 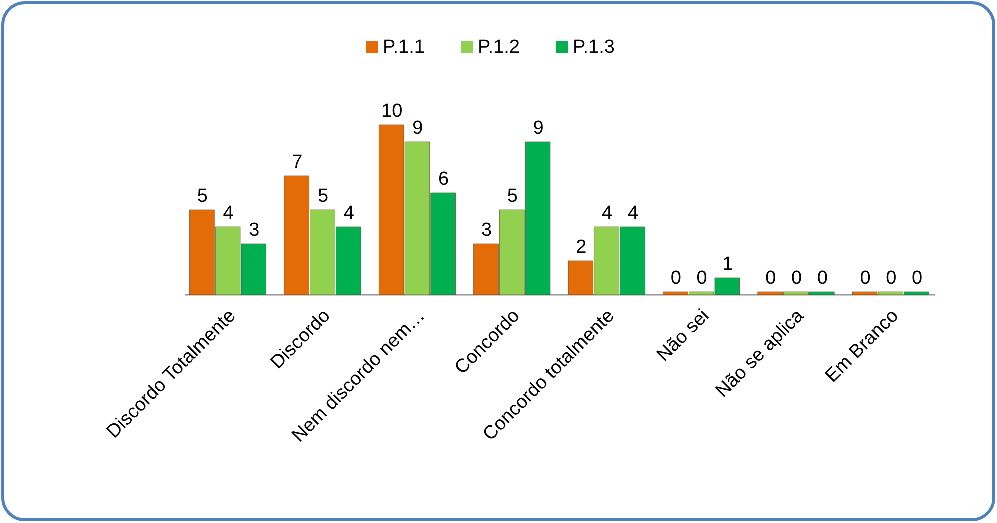 What do you see at coordinates (444, 179) in the screenshot?
I see `data-label: 6` at bounding box center [444, 179].